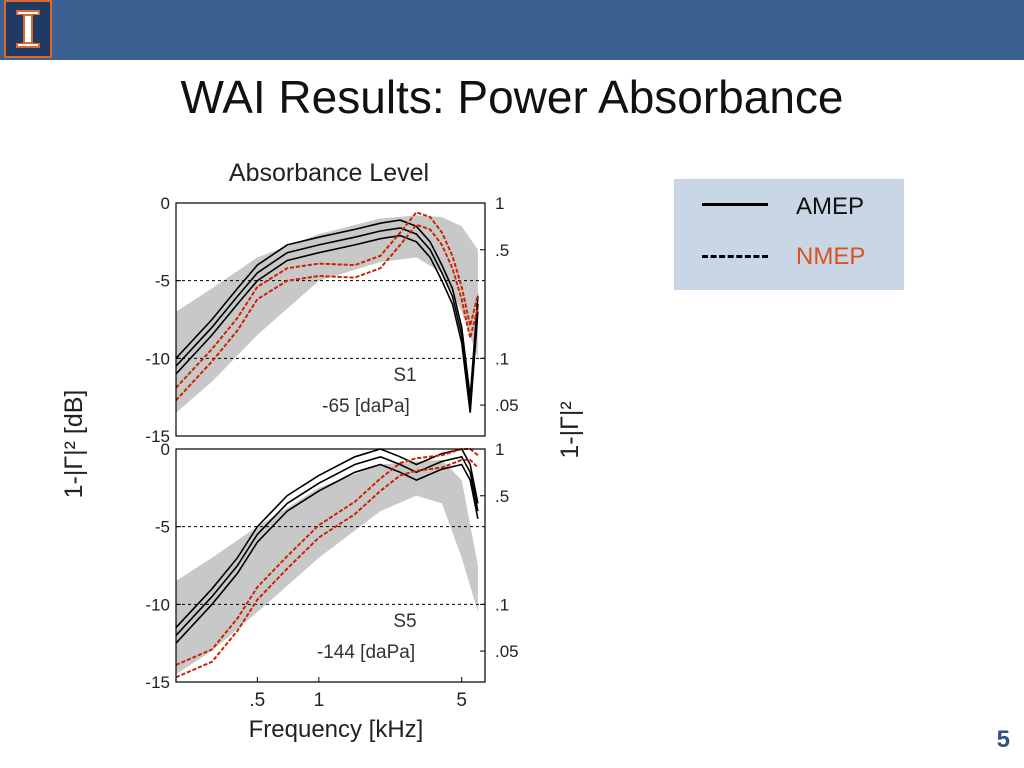 The width and height of the screenshot is (1024, 768). Describe the element at coordinates (319, 700) in the screenshot. I see `x-tick-label: 1` at that location.